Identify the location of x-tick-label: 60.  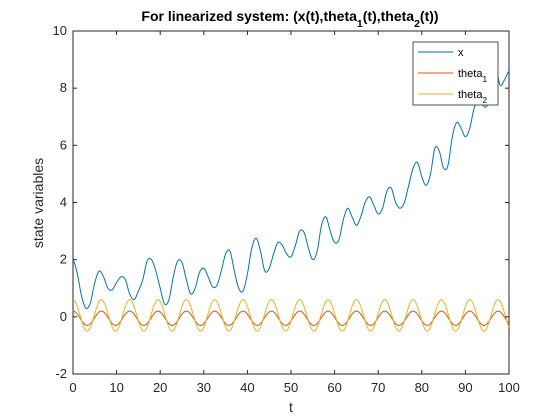
(334, 387).